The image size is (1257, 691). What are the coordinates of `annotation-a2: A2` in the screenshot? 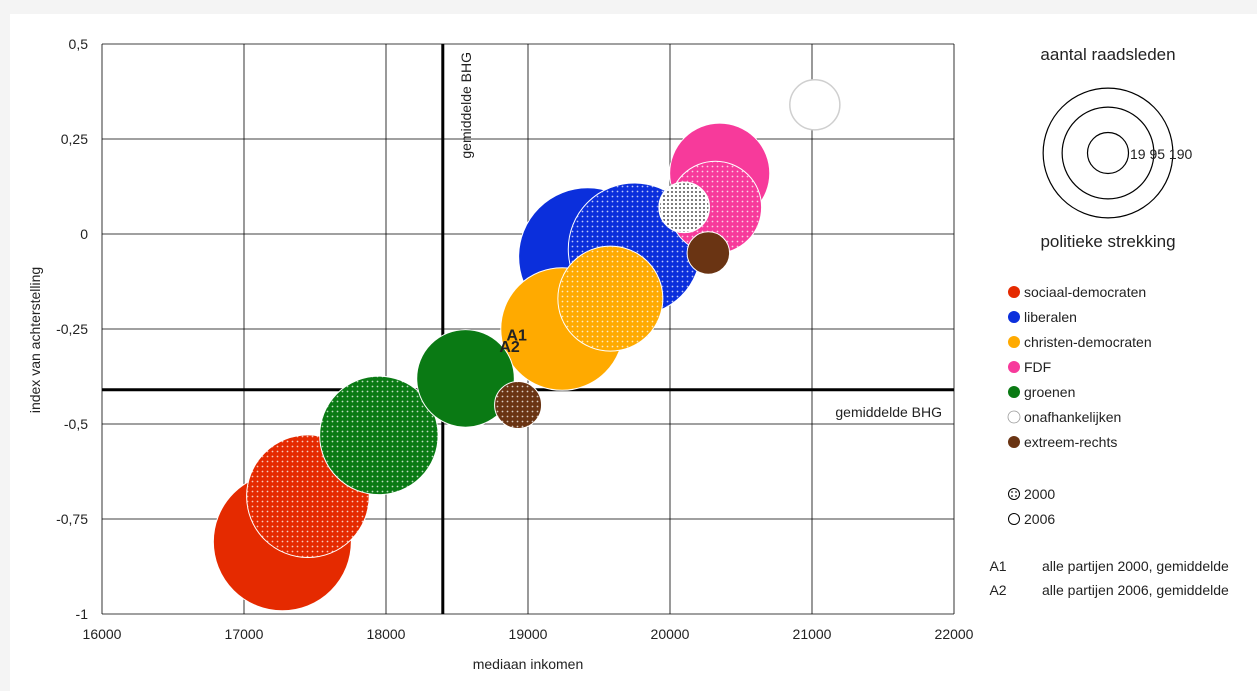 It's located at (509, 347).